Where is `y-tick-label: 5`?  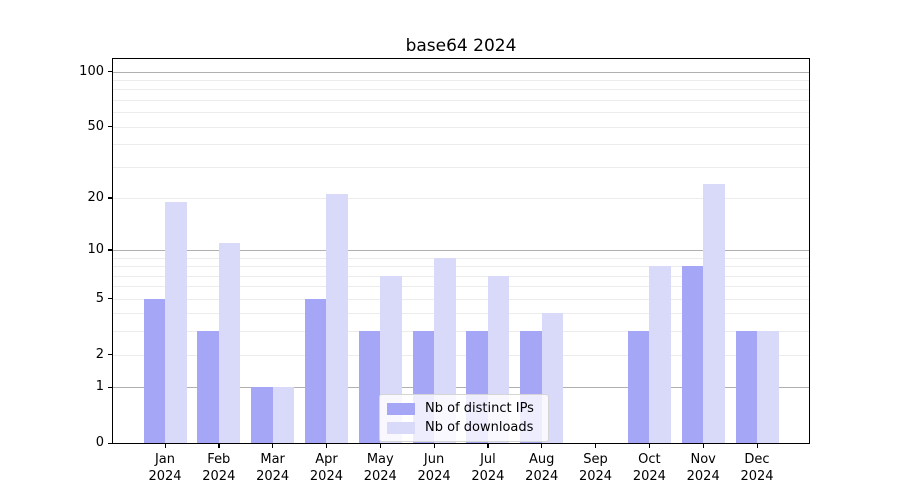
y-tick-label: 5 is located at coordinates (99, 298).